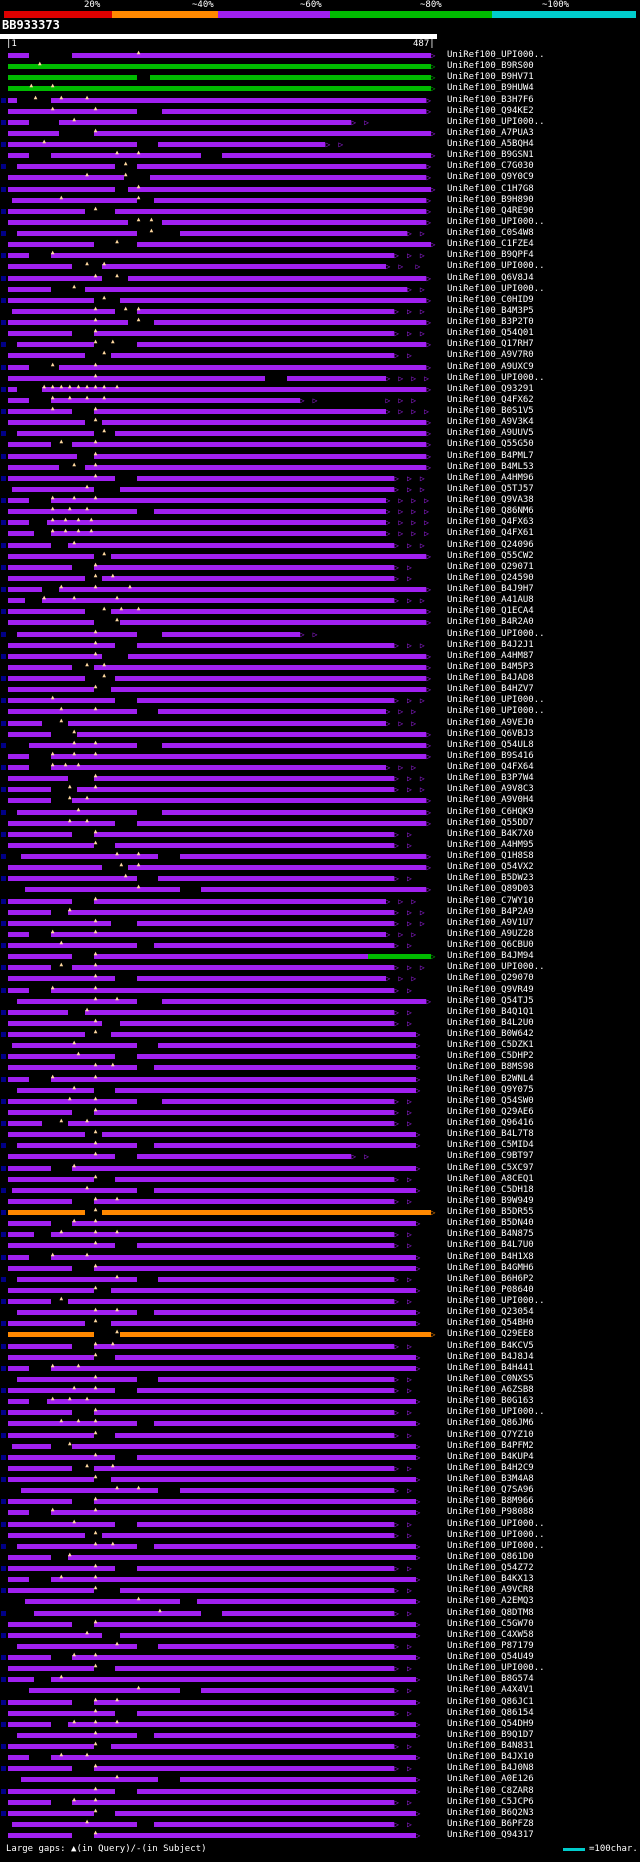  What do you see at coordinates (490, 1823) in the screenshot?
I see `hit-label: UniRef100_B6PFZ8` at bounding box center [490, 1823].